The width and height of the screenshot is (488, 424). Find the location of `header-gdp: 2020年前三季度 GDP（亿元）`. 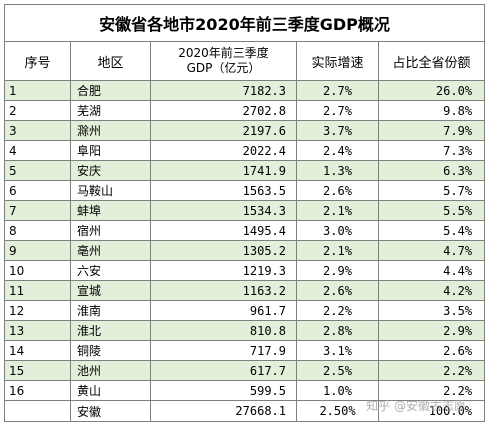

header-gdp: 2020年前三季度 GDP（亿元） is located at coordinates (223, 61).